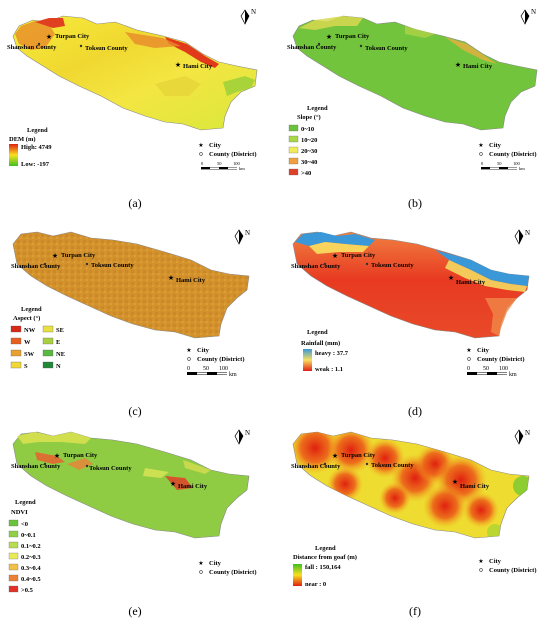  What do you see at coordinates (26, 366) in the screenshot?
I see `svg-text: S` at bounding box center [26, 366].